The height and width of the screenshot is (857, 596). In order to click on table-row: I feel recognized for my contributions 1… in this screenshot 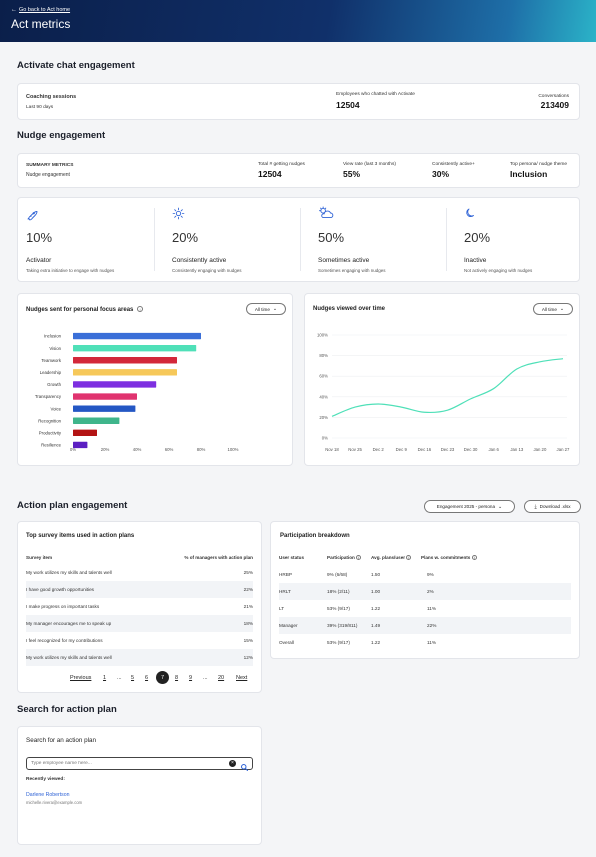, I will do `click(139, 640)`.